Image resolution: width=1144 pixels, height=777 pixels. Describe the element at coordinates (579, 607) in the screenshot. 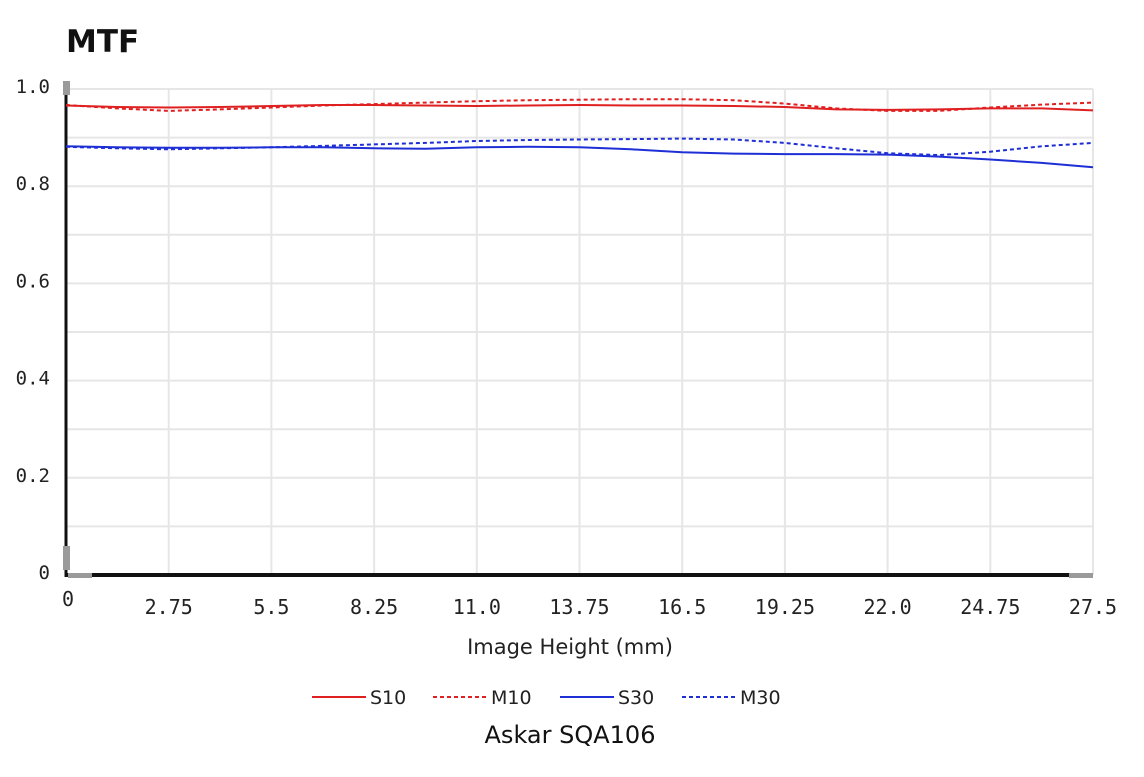

I see `x-tick-label: 13.75` at that location.